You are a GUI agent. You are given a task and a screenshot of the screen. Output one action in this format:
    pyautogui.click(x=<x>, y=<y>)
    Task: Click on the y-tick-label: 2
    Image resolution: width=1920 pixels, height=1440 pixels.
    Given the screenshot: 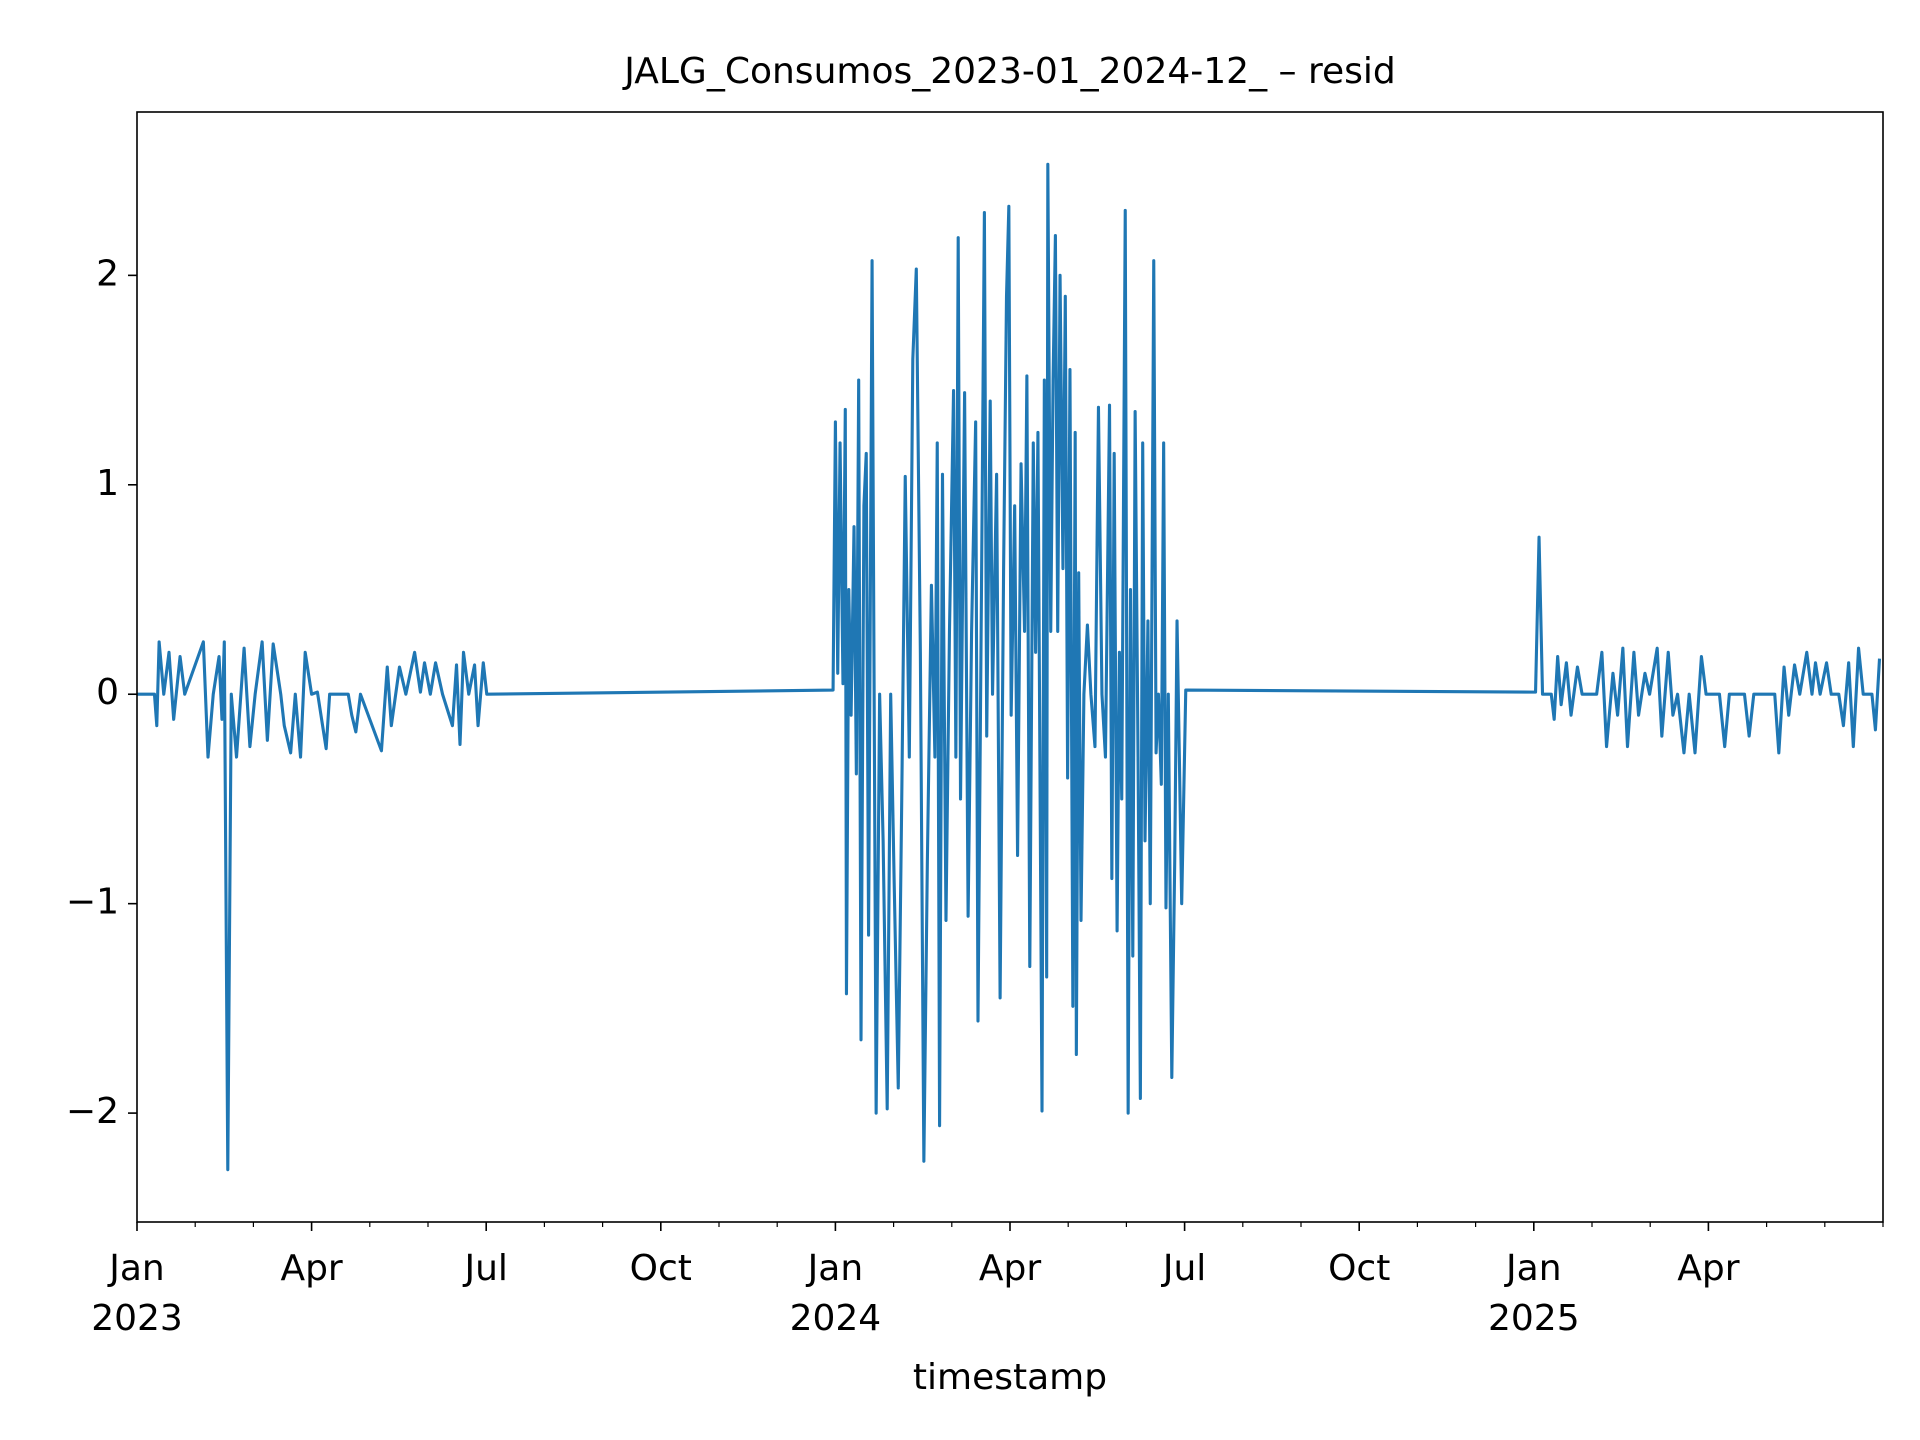 What is the action you would take?
    pyautogui.click(x=107, y=273)
    